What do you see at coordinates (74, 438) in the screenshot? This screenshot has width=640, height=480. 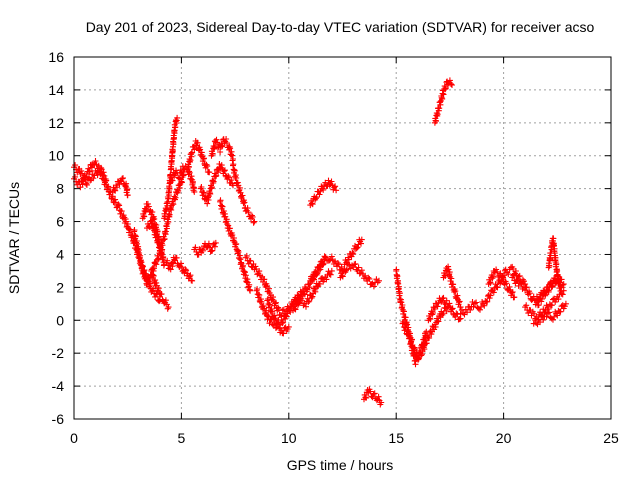 I see `x-tick-label: 0` at bounding box center [74, 438].